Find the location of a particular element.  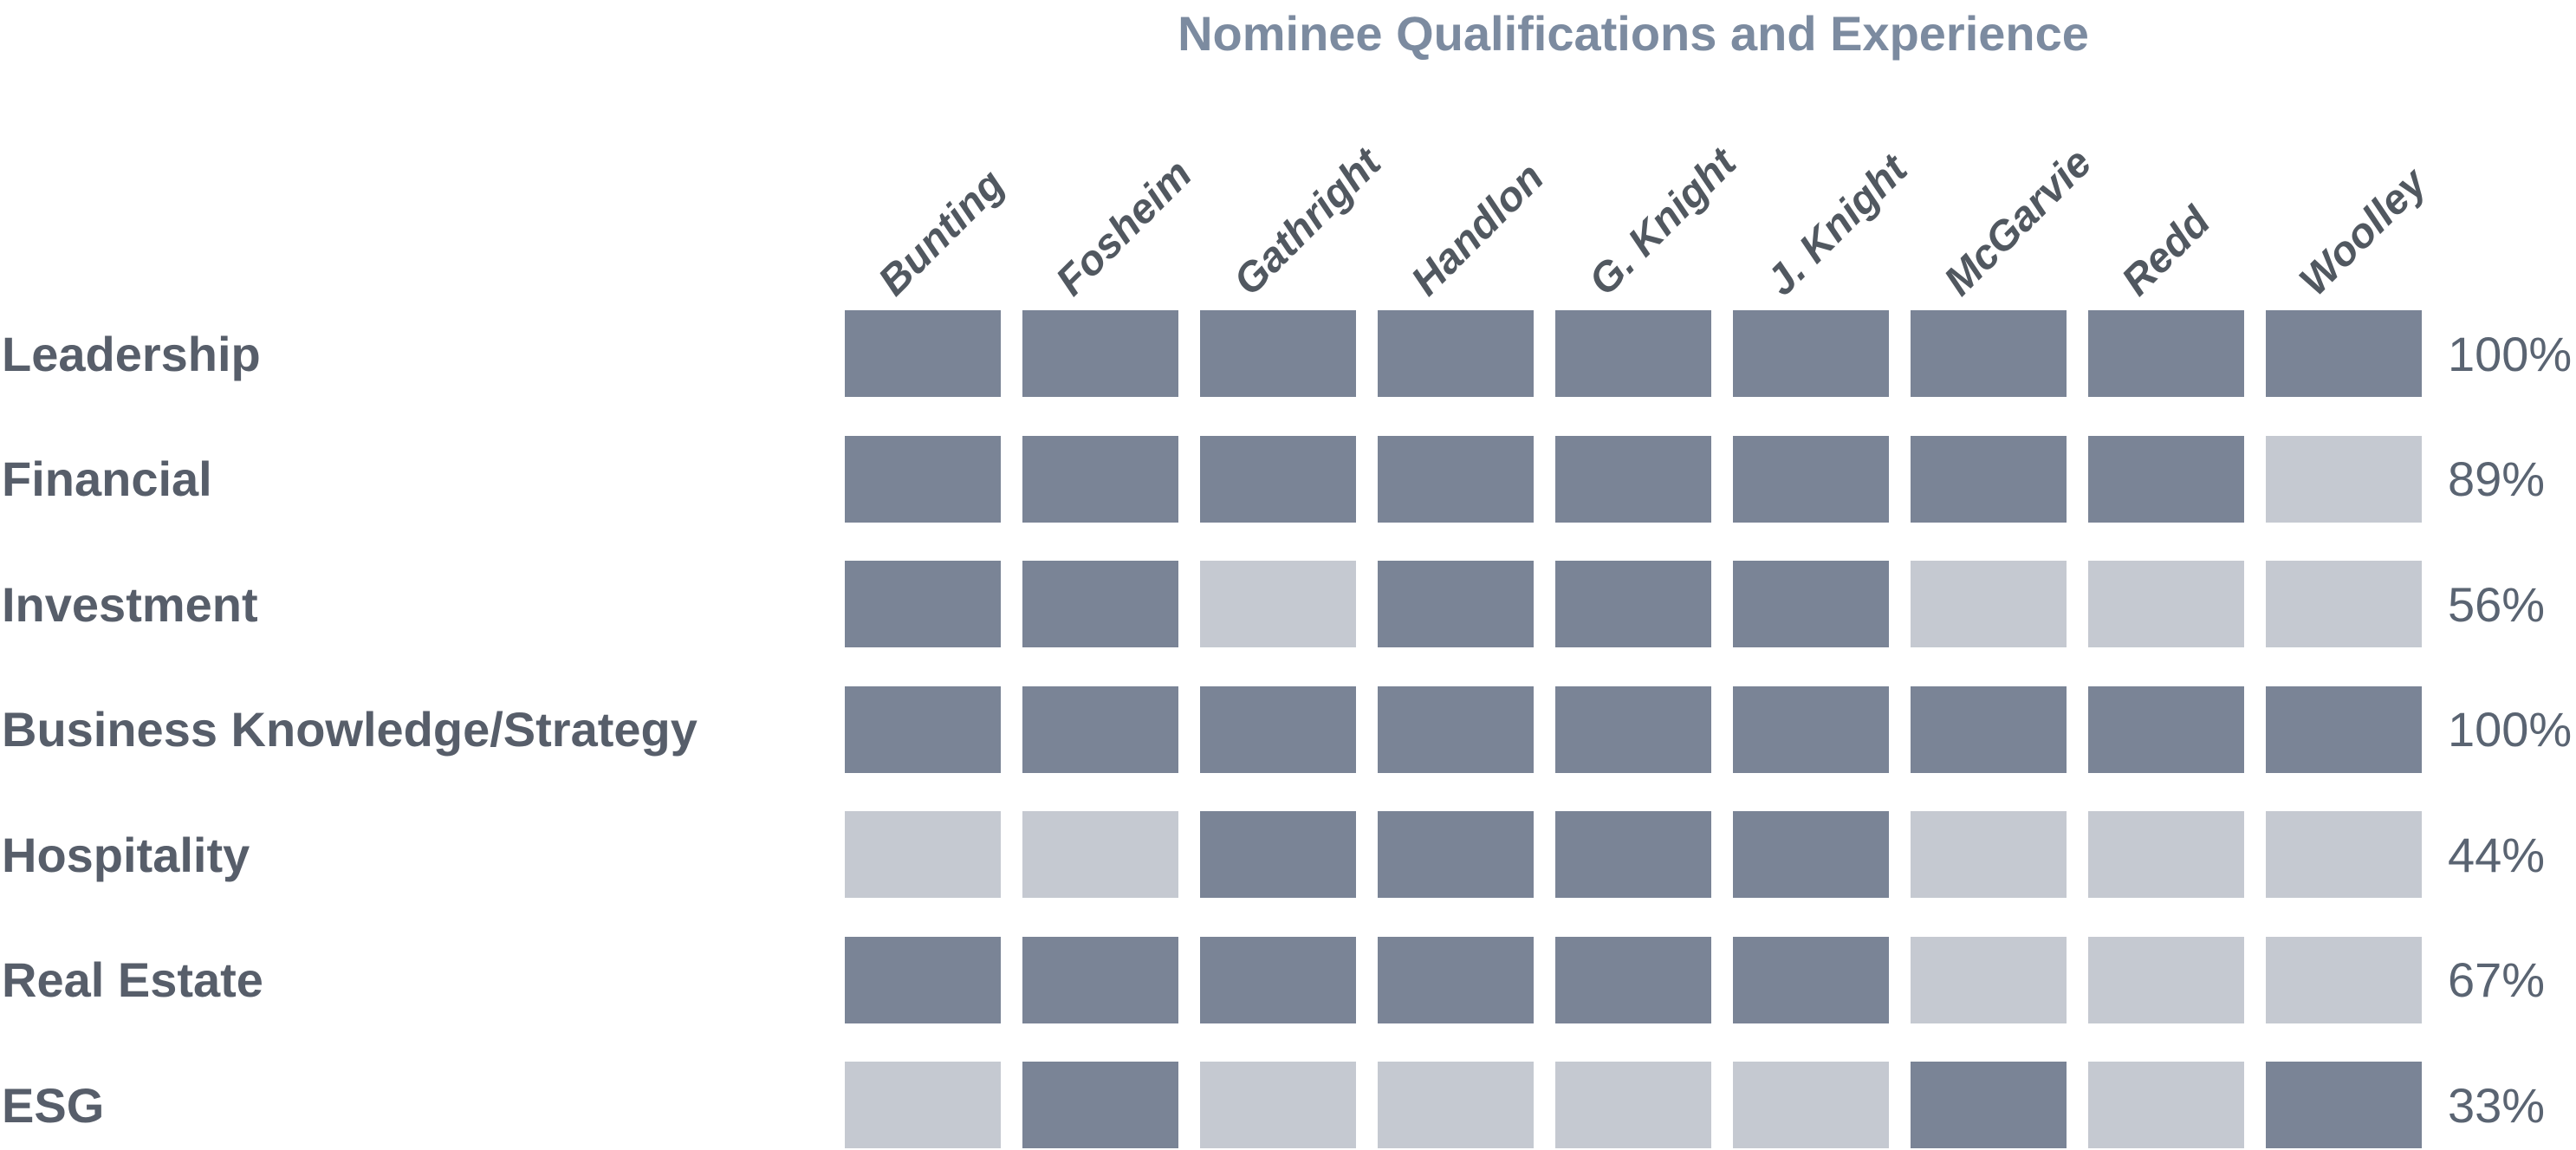

row-percent: 33% is located at coordinates (2497, 1105).